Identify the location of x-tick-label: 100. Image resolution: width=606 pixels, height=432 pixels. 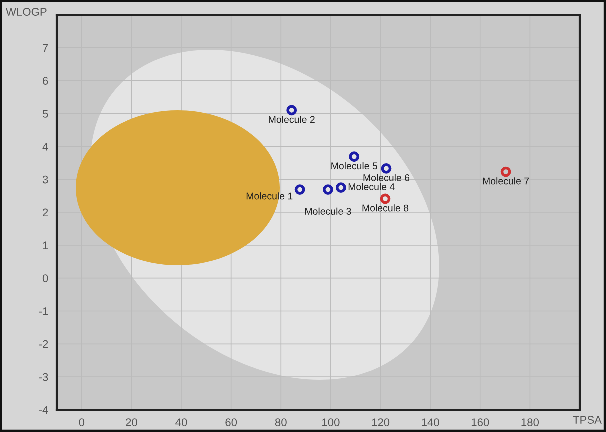
(331, 422).